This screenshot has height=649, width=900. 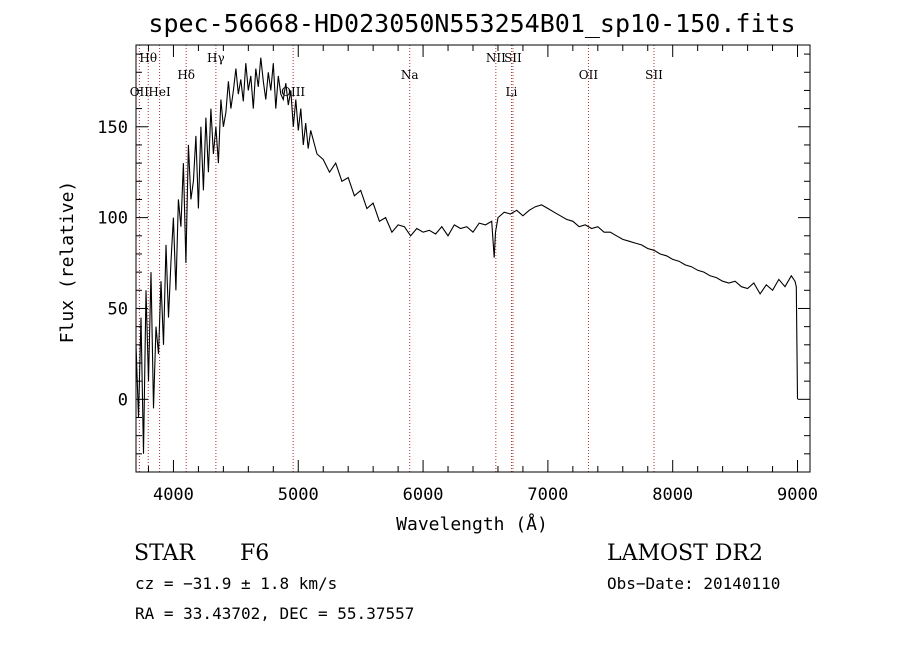 What do you see at coordinates (148, 58) in the screenshot?
I see `spectral-line-label: Hθ` at bounding box center [148, 58].